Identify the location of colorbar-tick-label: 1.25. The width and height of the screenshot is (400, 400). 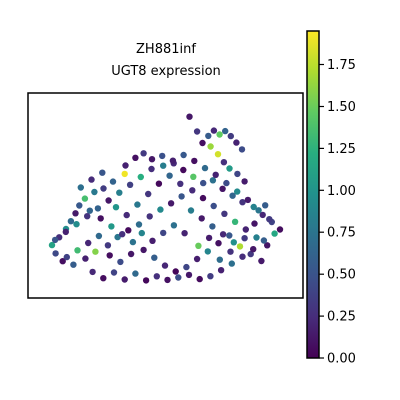
(341, 149).